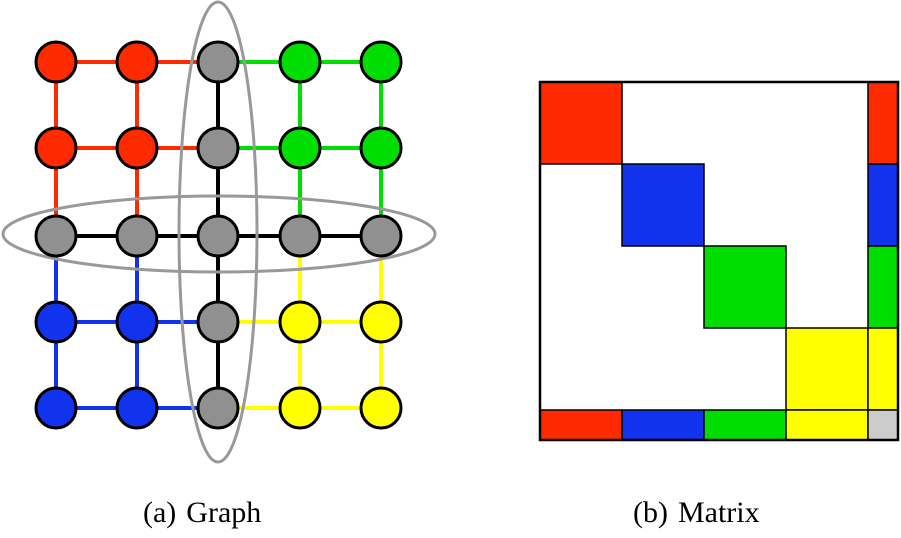 The height and width of the screenshot is (538, 901). What do you see at coordinates (883, 123) in the screenshot?
I see `matrix-border-column-red` at bounding box center [883, 123].